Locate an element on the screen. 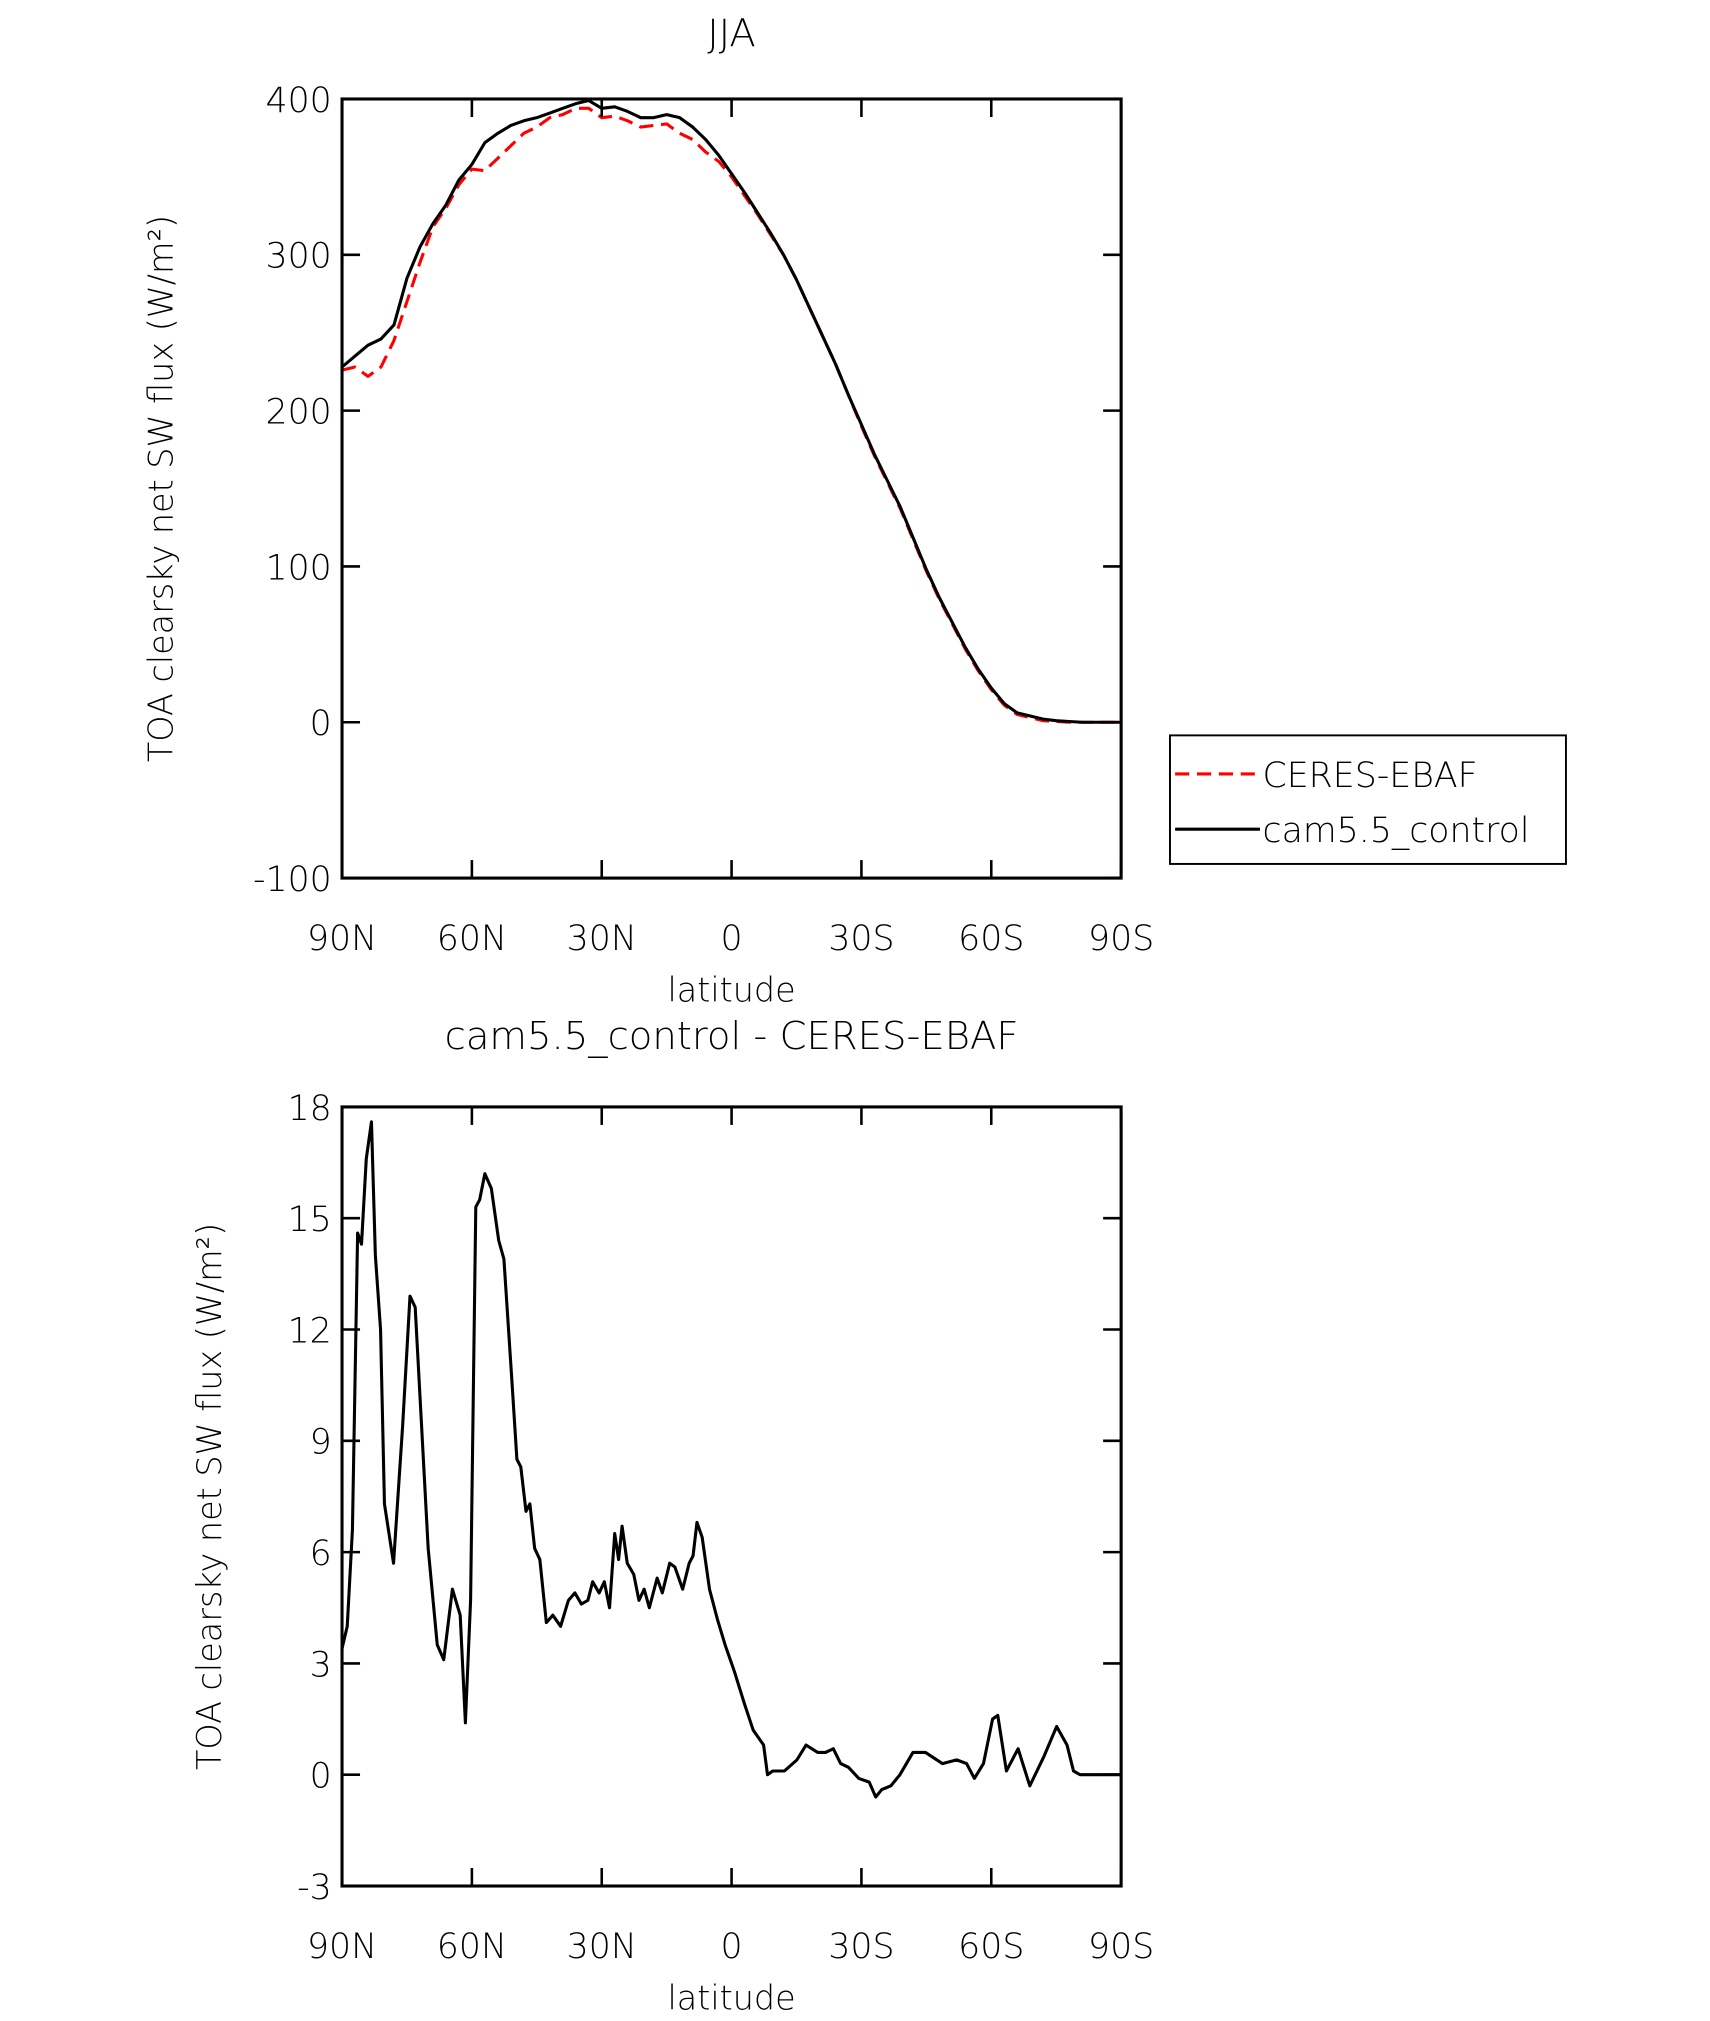  chart-title: cam5.5_control - CERES-EBAF is located at coordinates (732, 1036).